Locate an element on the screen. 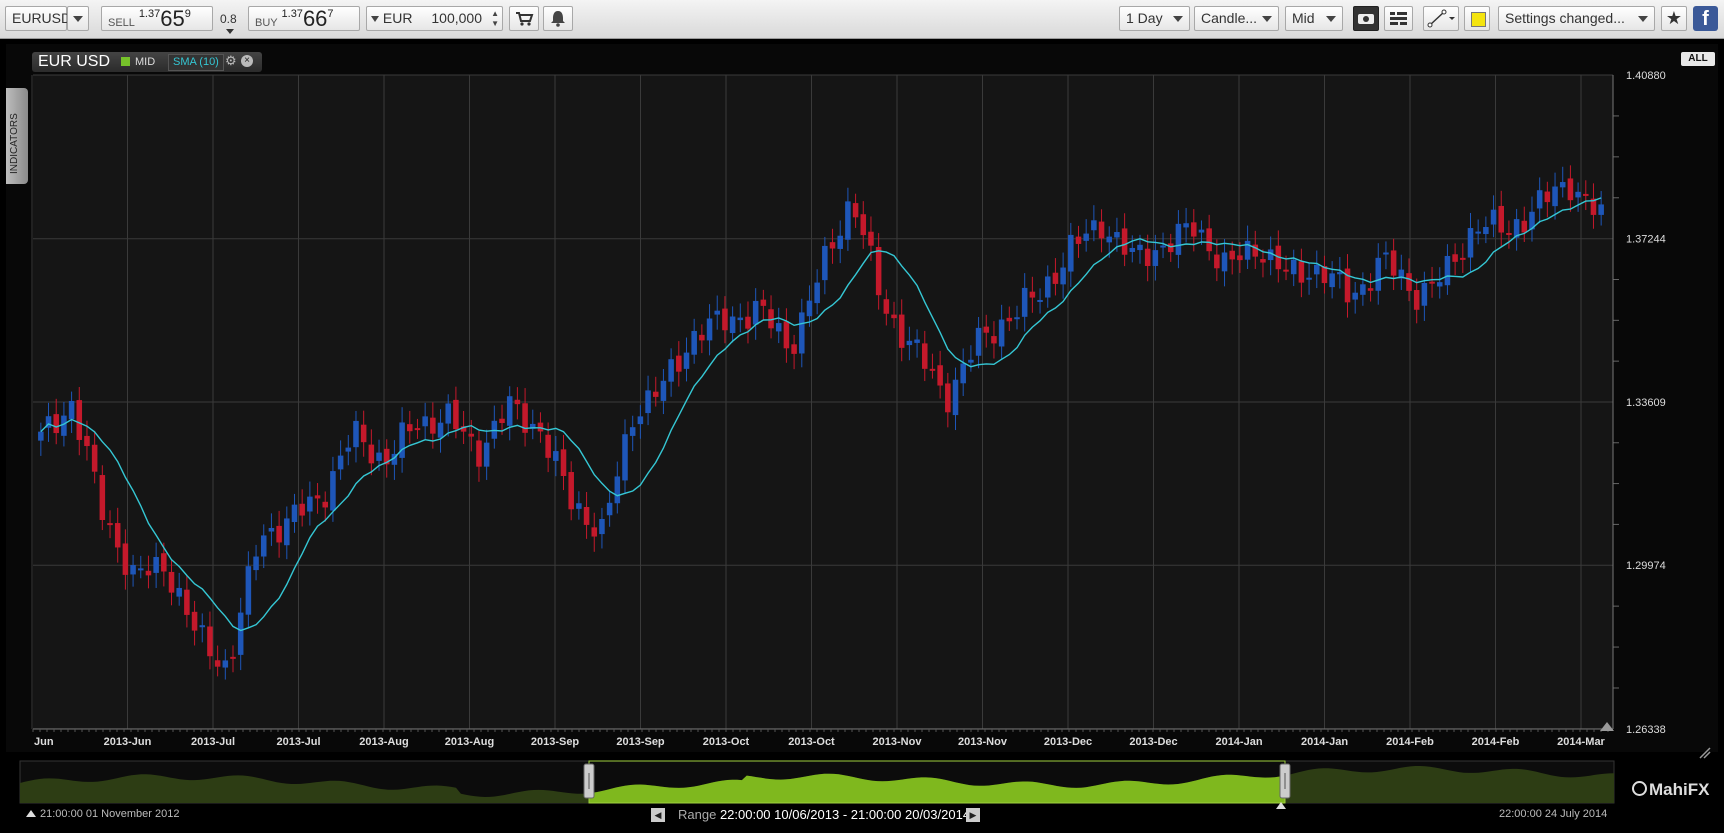  bell-icon is located at coordinates (558, 19).